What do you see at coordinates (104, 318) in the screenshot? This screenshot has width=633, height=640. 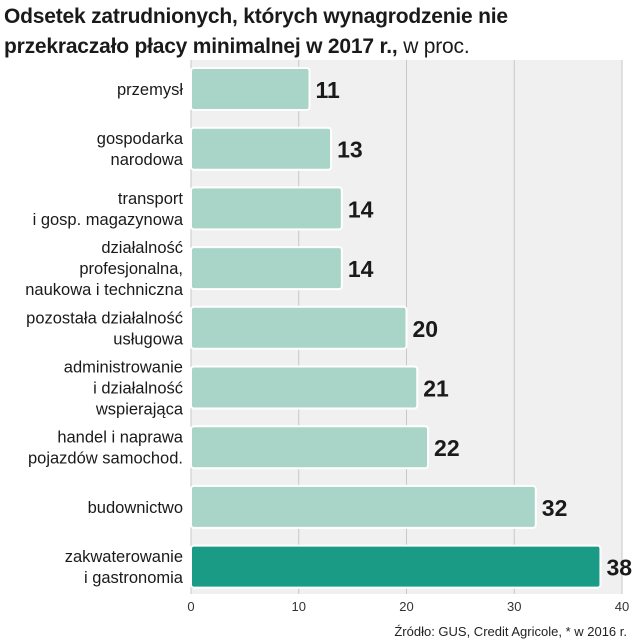 I see `category-label-line: pozostała działalność` at bounding box center [104, 318].